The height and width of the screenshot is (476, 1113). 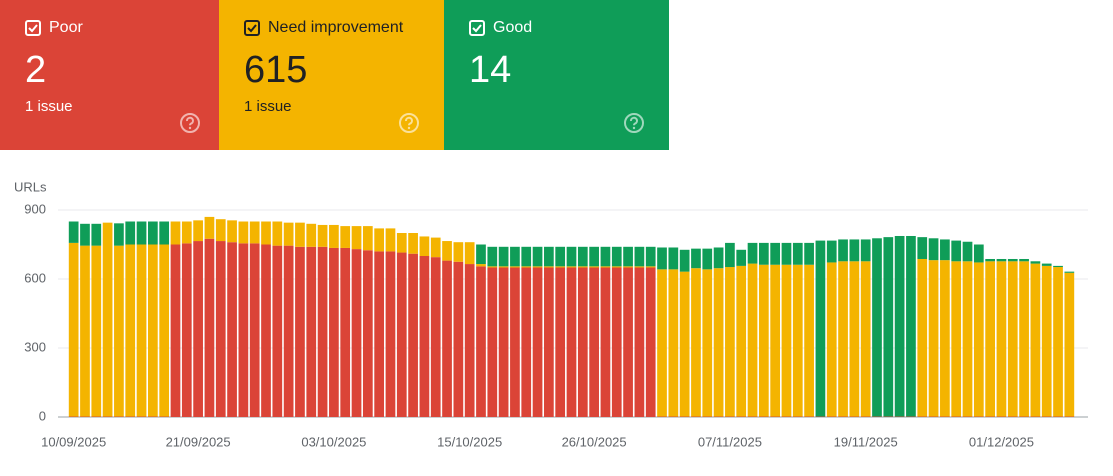 What do you see at coordinates (866, 441) in the screenshot?
I see `x-tick-label: 19/11/2025` at bounding box center [866, 441].